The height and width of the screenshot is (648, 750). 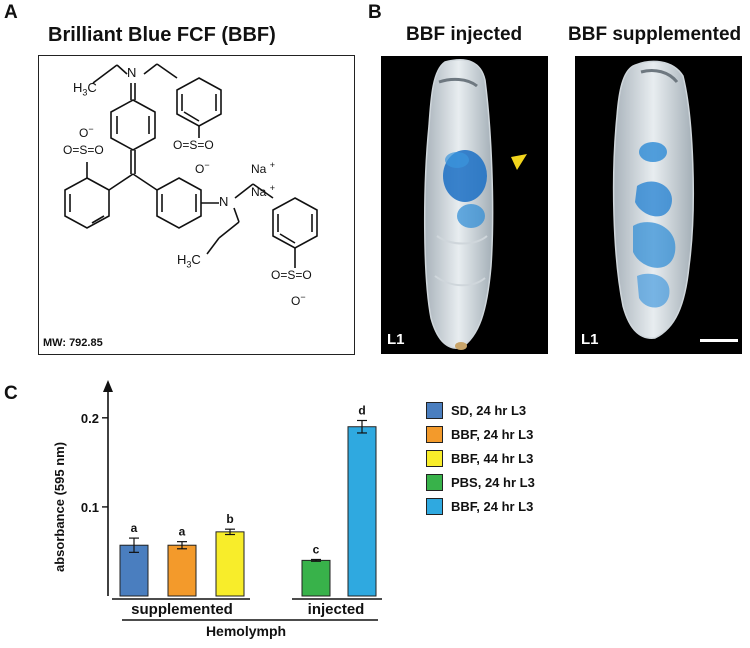 I want to click on y-tick-label: 0.1, so click(x=90, y=507).